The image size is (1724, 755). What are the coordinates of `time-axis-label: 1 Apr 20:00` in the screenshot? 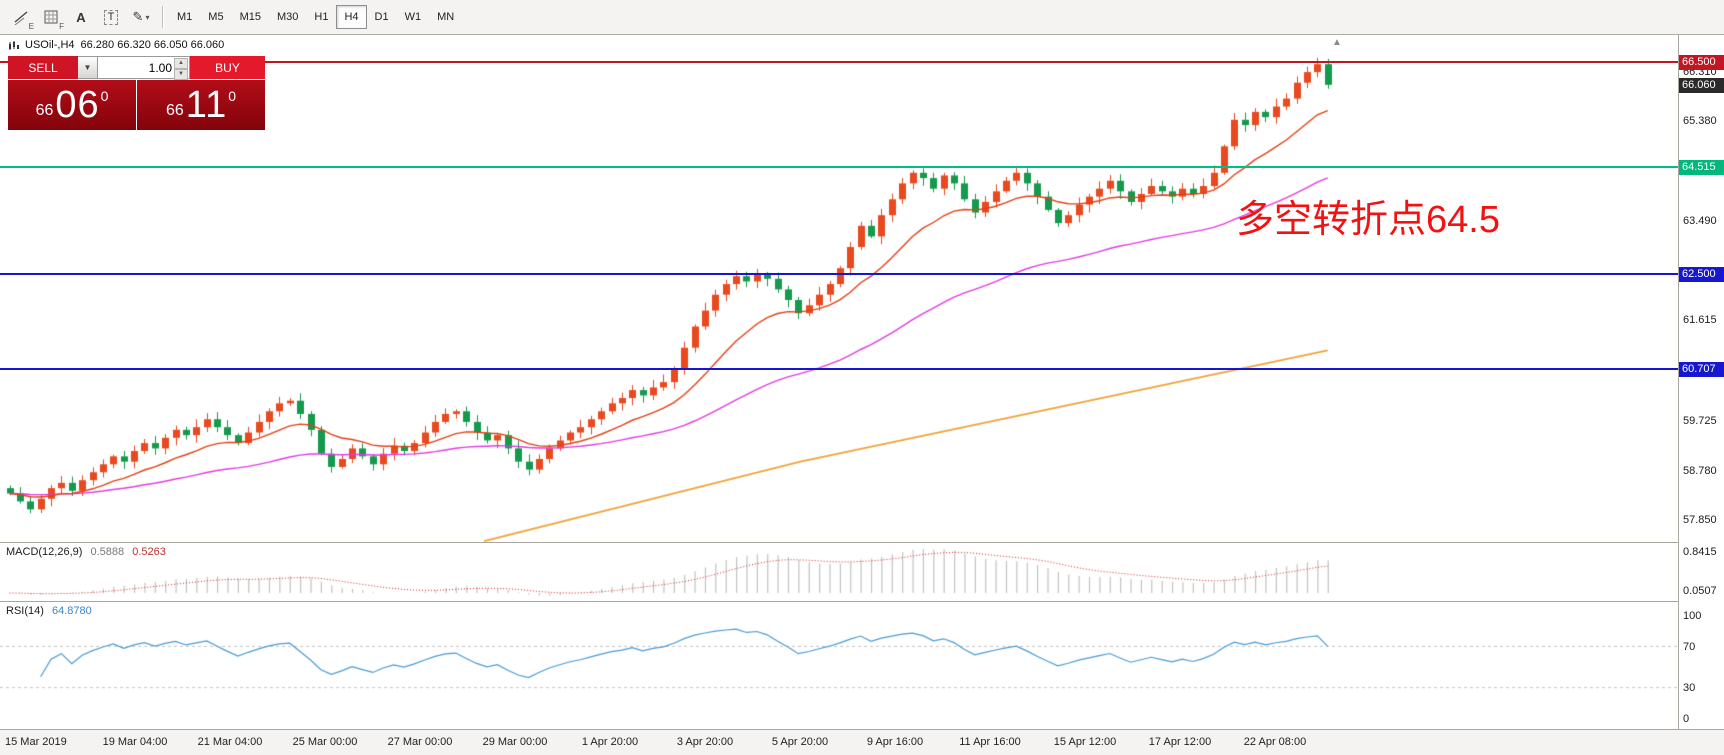 It's located at (610, 742).